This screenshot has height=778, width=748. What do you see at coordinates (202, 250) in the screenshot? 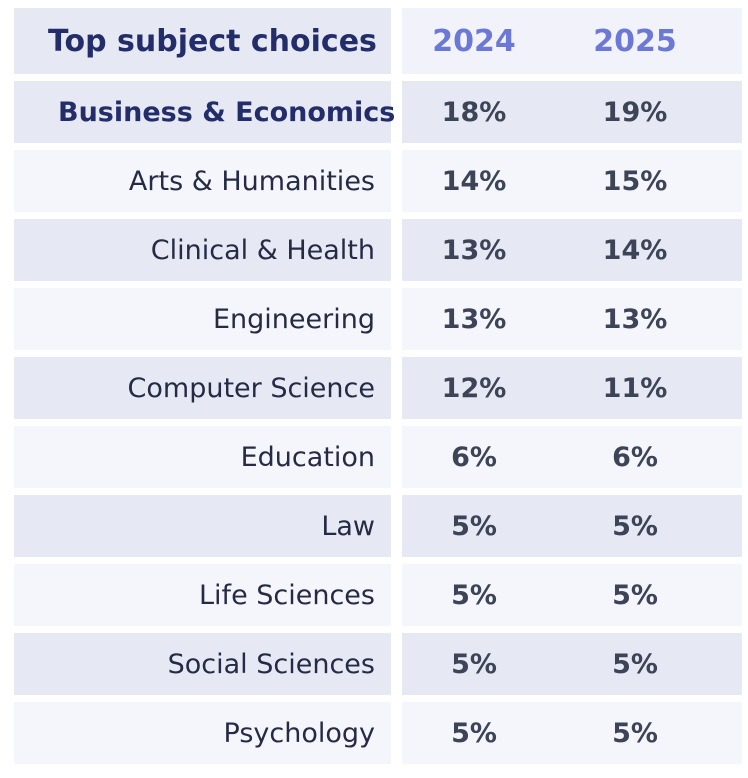
I see `row-label: Clinical & Health` at bounding box center [202, 250].